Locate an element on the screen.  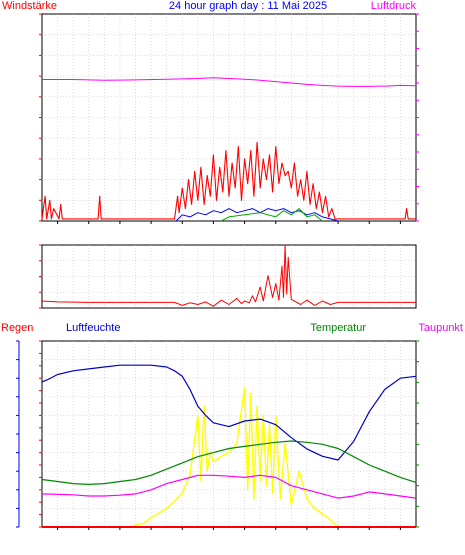
dewpoint-label: Taupunkt is located at coordinates (440, 328).